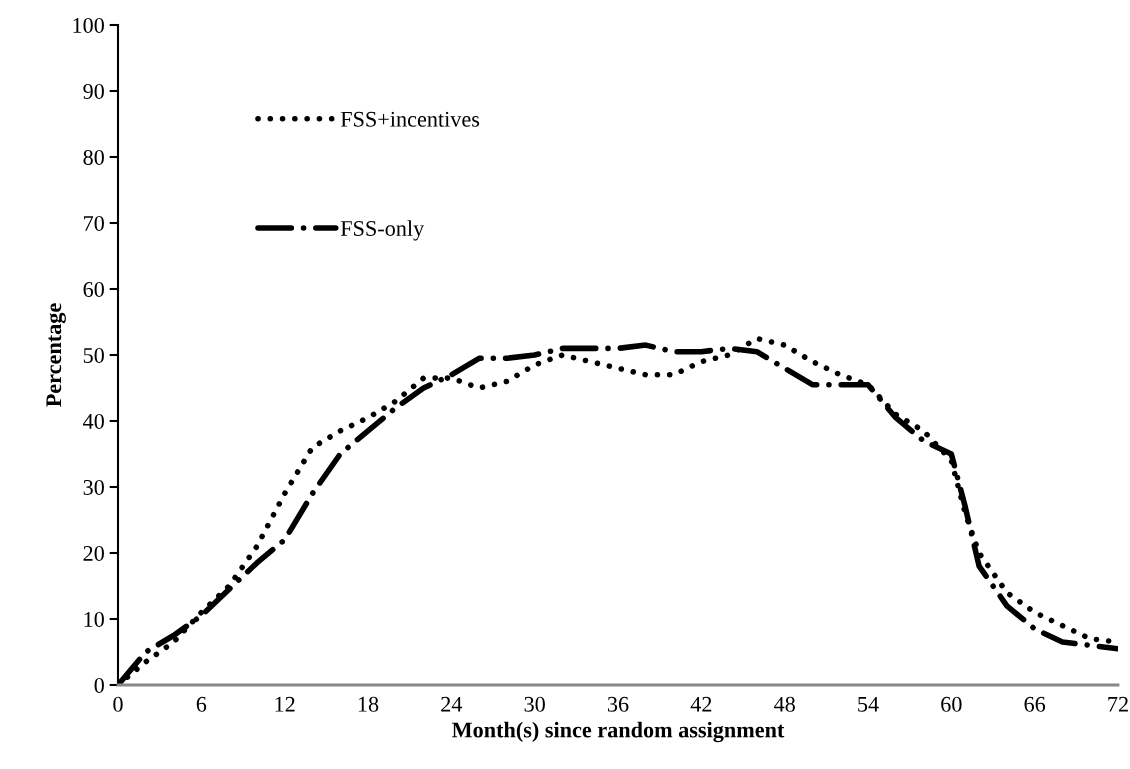 The image size is (1130, 769). Describe the element at coordinates (201, 704) in the screenshot. I see `x-tick-label: 6` at that location.